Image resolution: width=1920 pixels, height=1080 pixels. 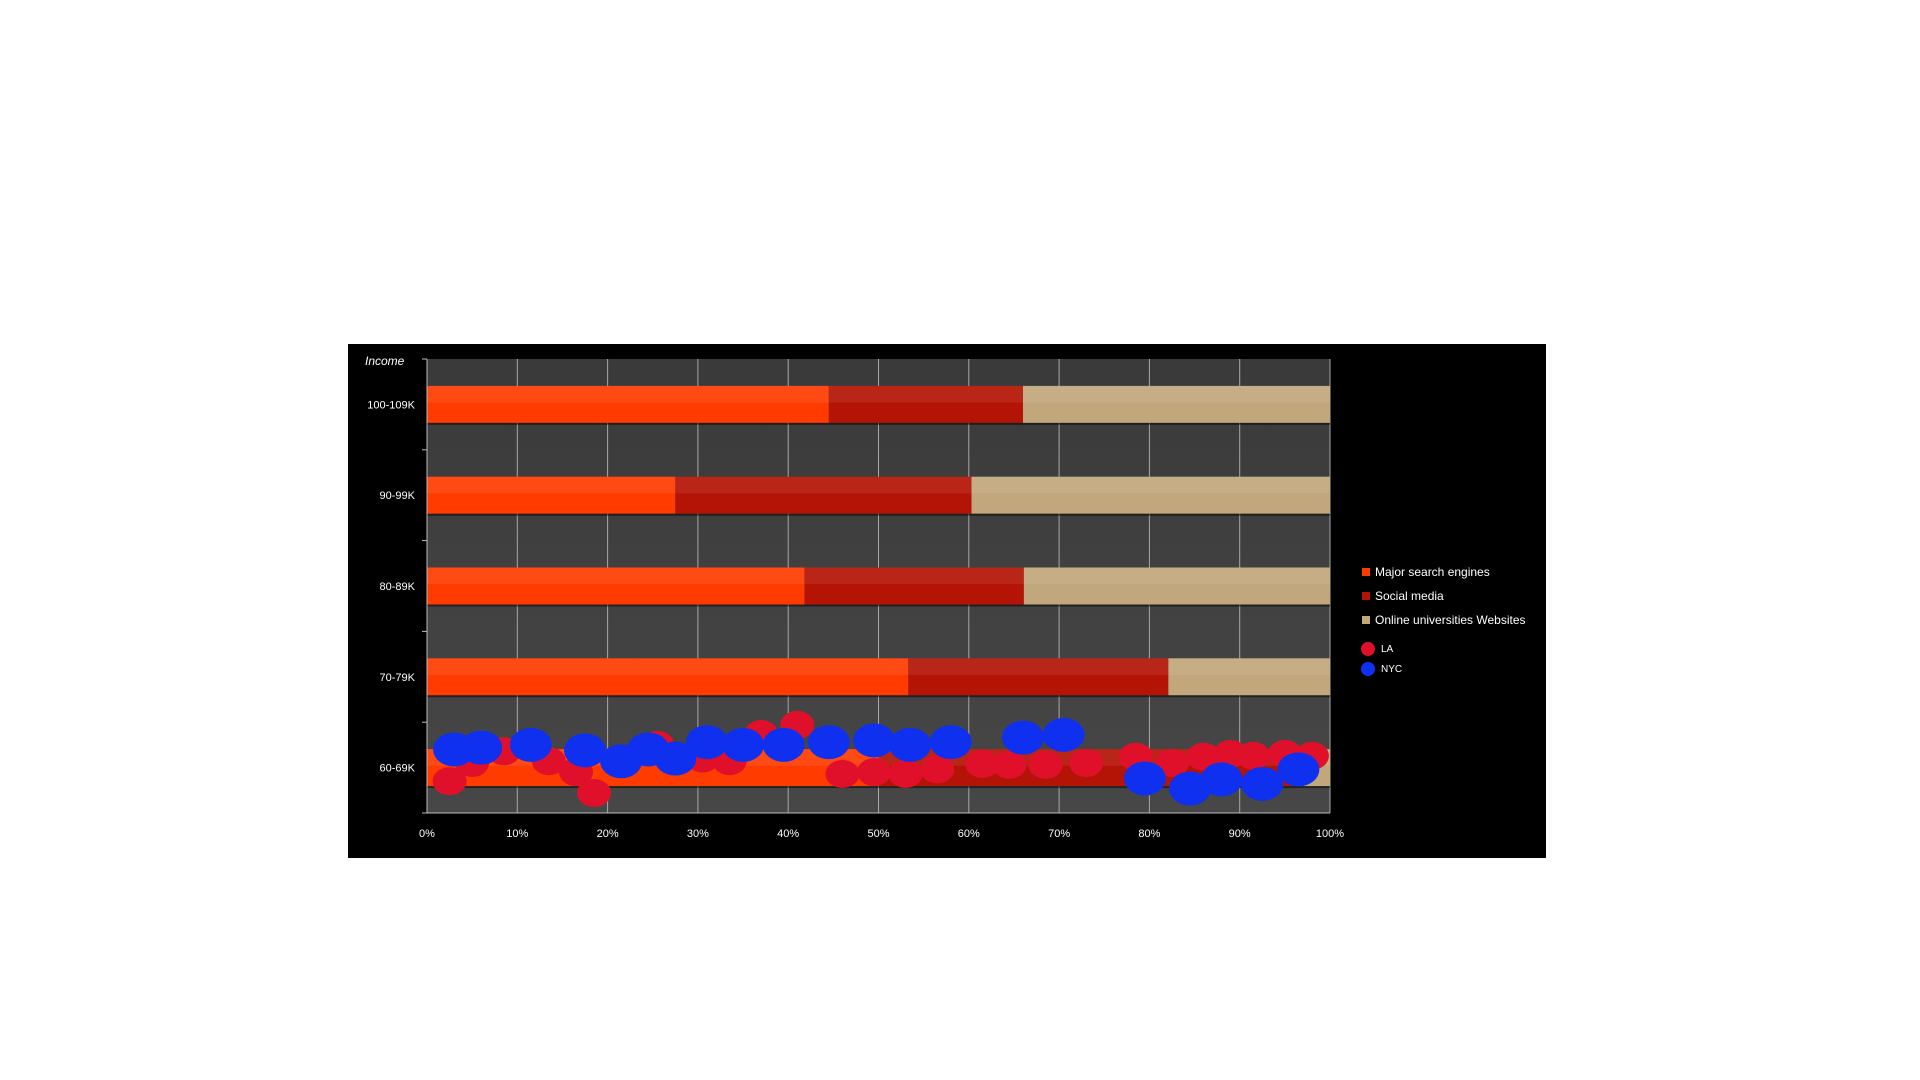 What do you see at coordinates (398, 678) in the screenshot?
I see `y-tick-label: 70-79K` at bounding box center [398, 678].